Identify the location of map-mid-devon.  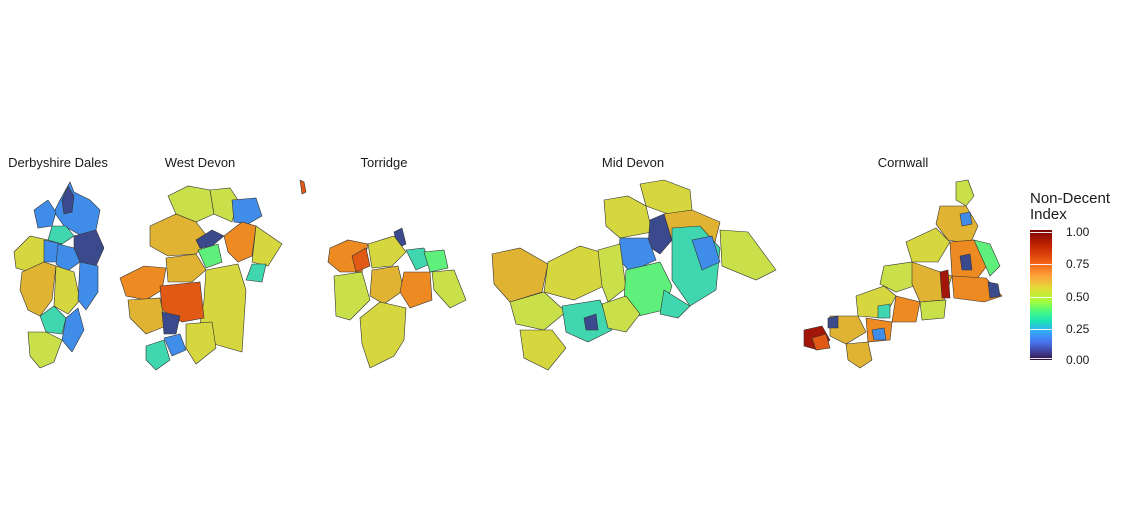
(634, 275).